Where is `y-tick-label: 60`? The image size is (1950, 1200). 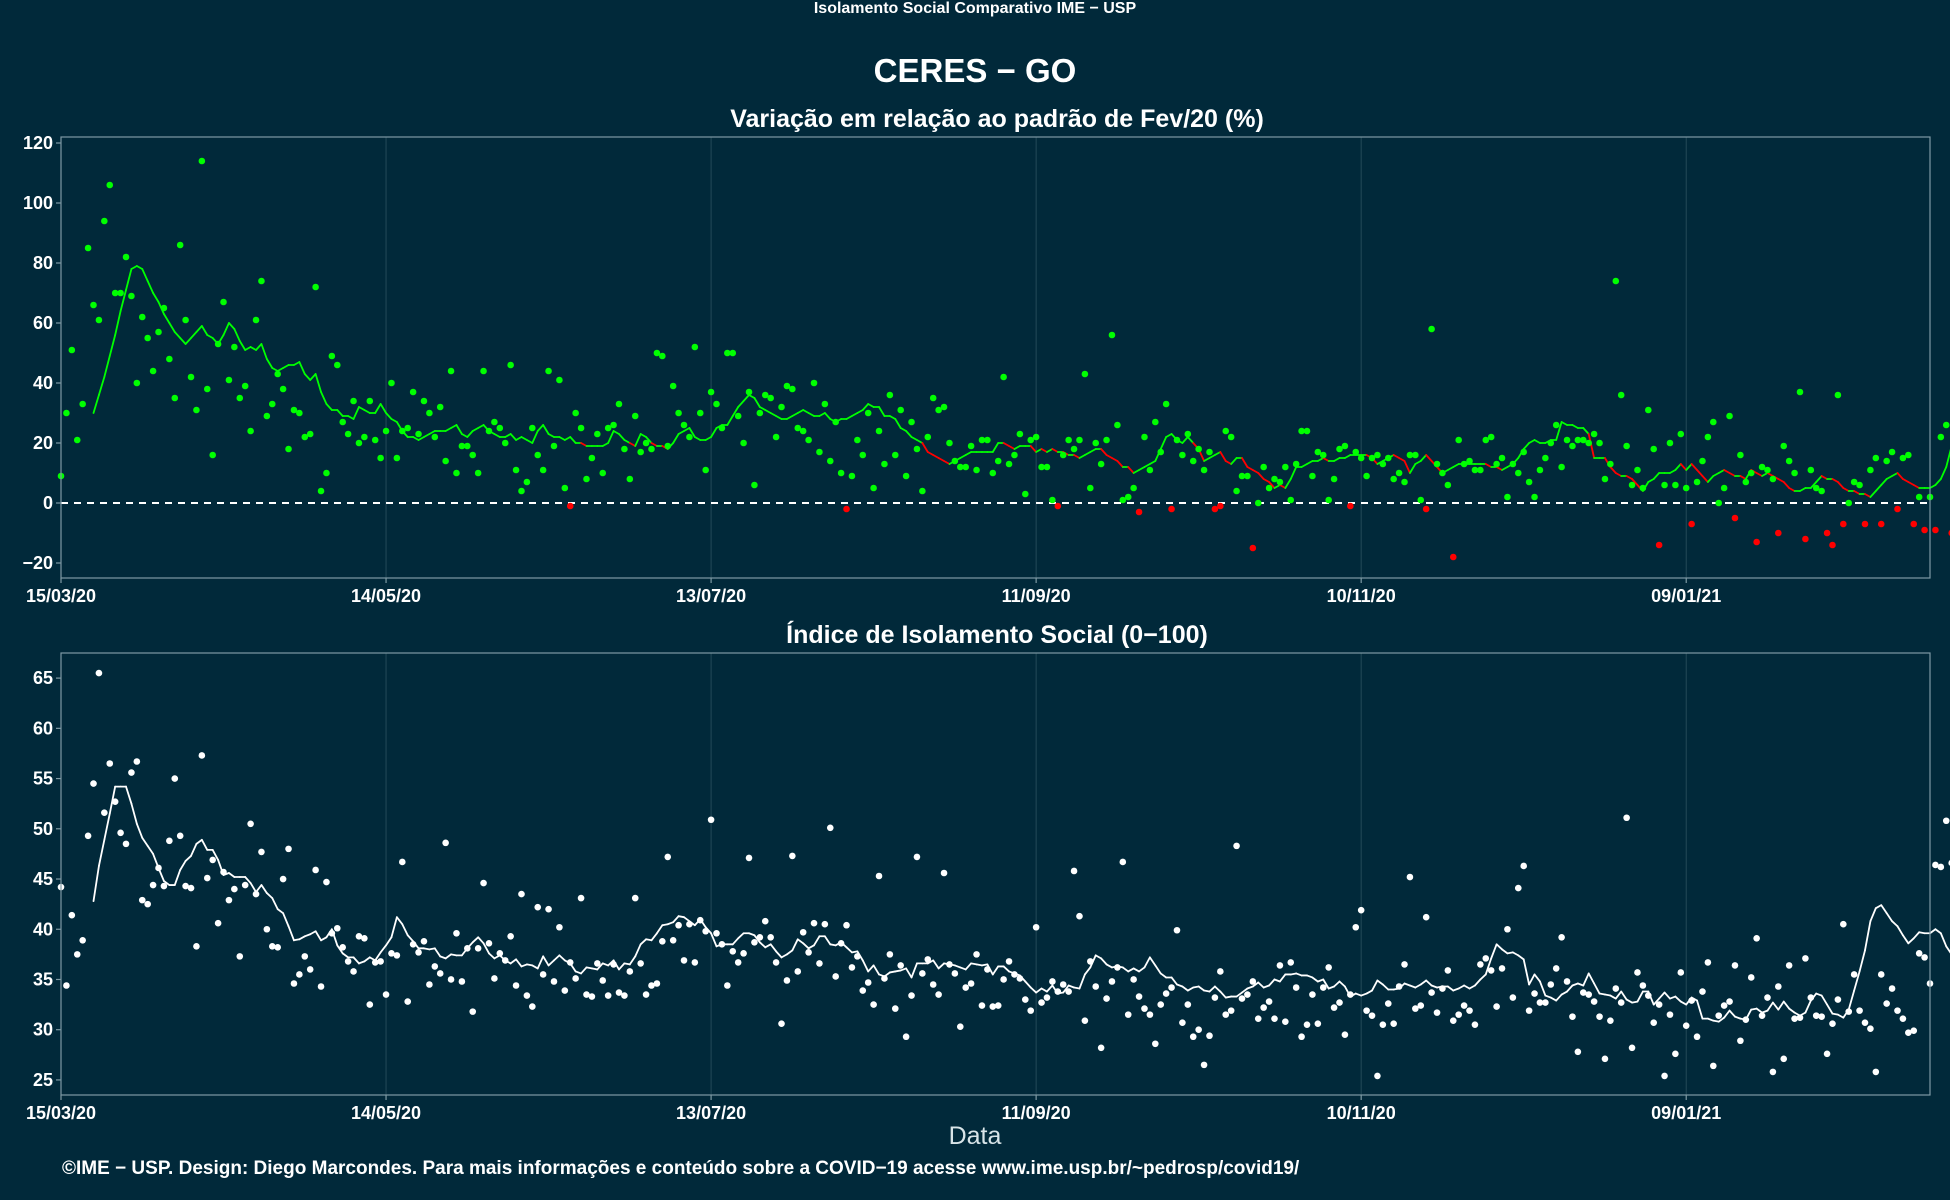 y-tick-label: 60 is located at coordinates (43, 323).